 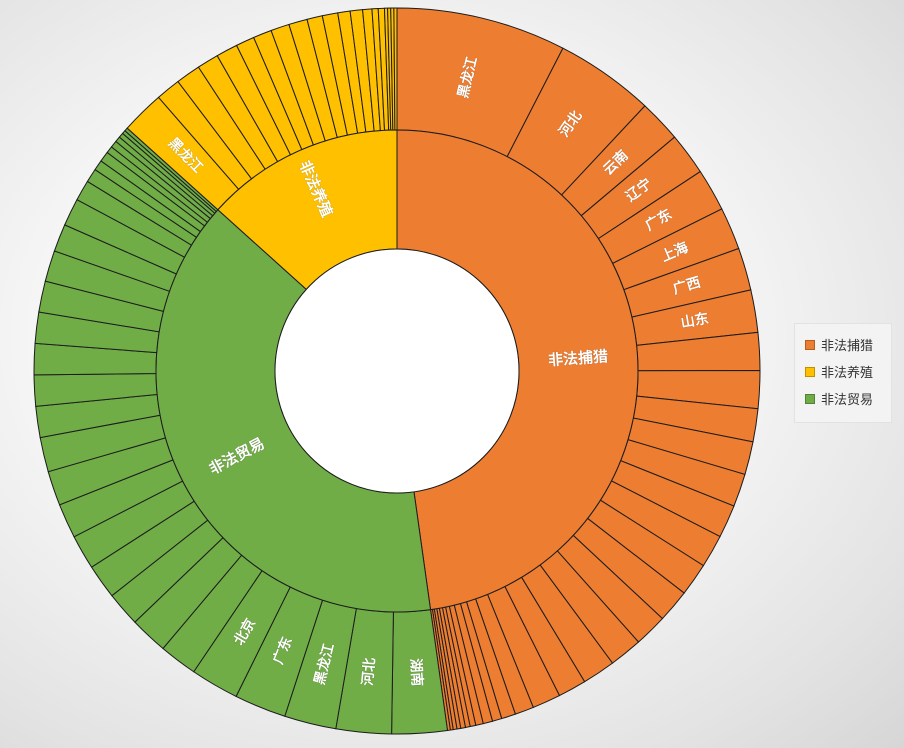 I want to click on outer-label-hunting-7: 山东, so click(x=695, y=320).